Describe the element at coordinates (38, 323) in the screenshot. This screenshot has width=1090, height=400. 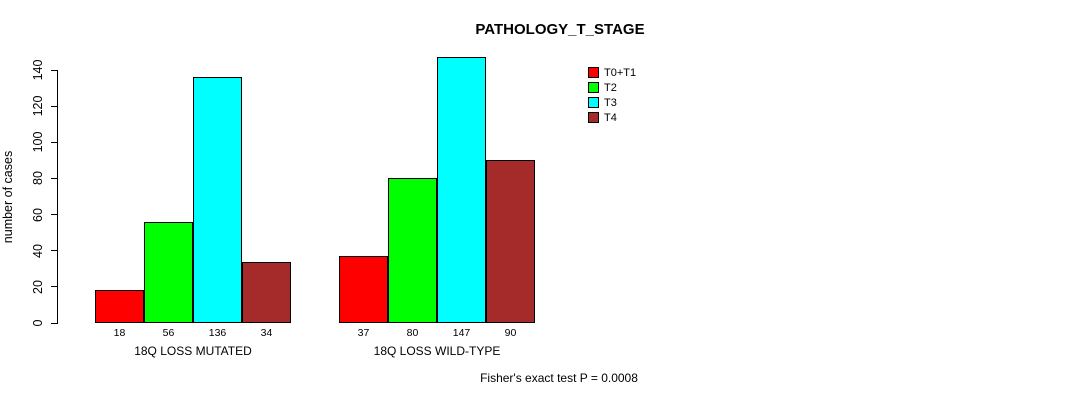
I see `y-tick-label: 0` at that location.